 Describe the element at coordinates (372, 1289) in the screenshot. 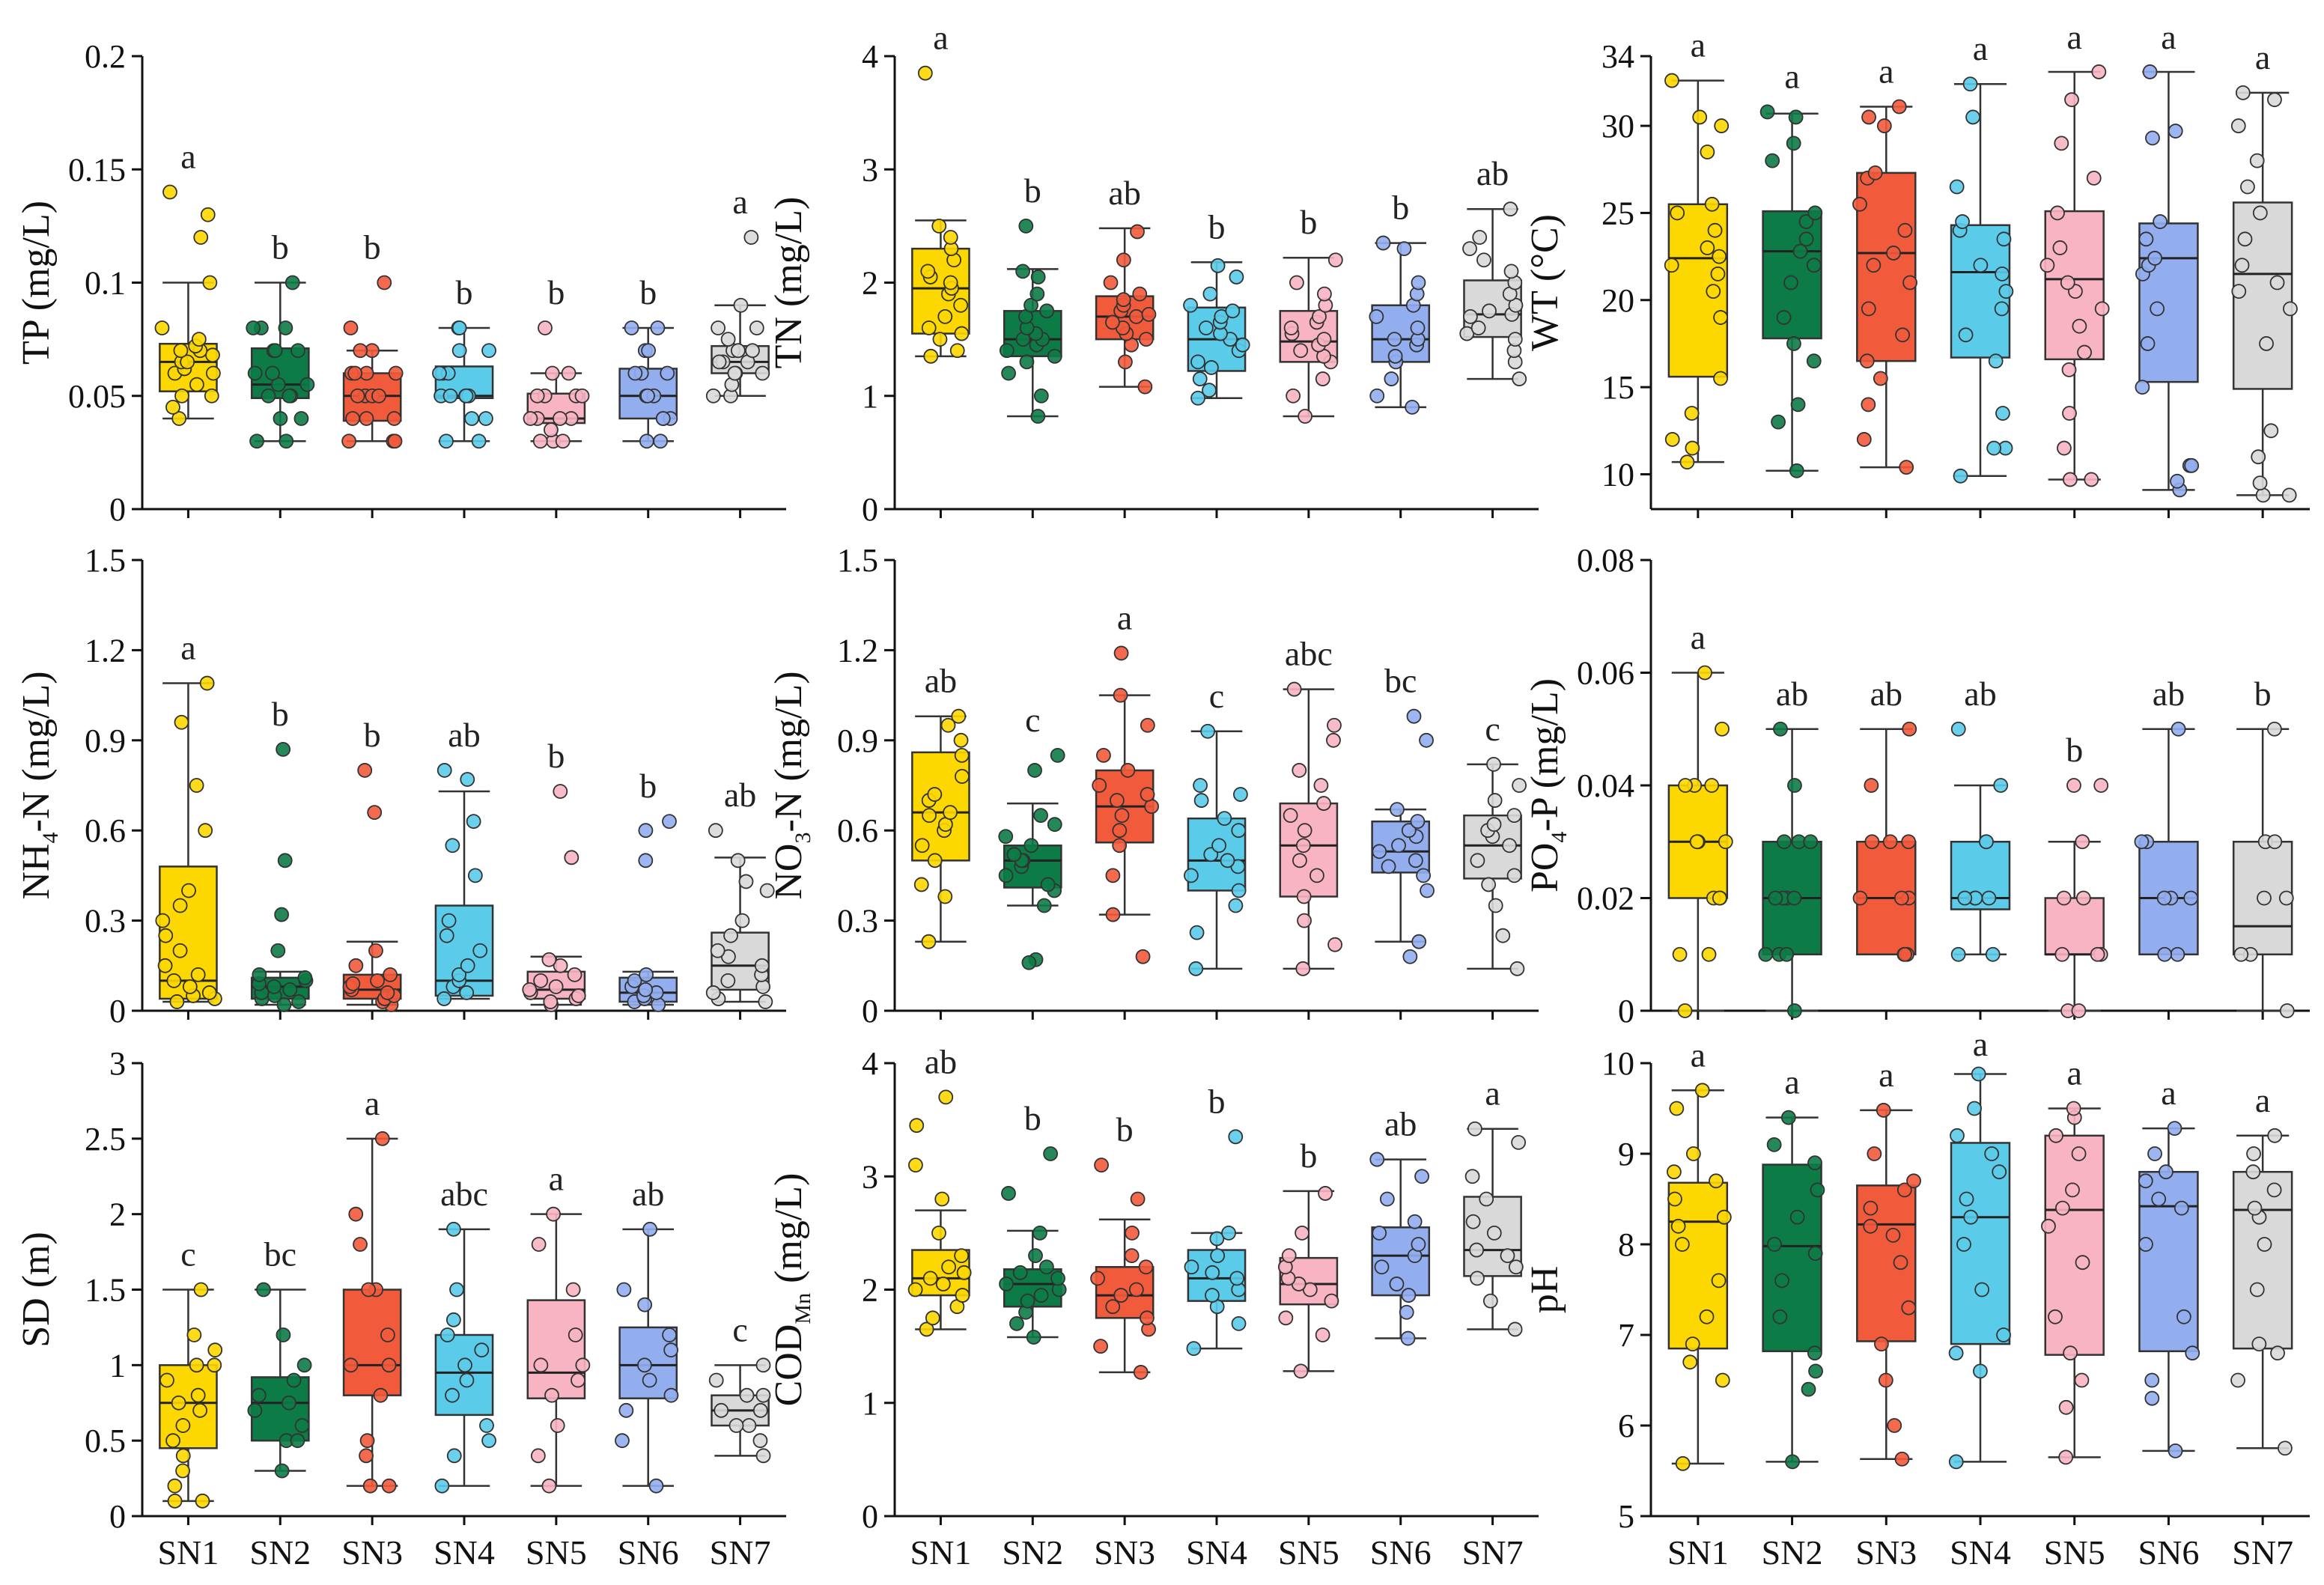

I see `box-SN3: a` at that location.